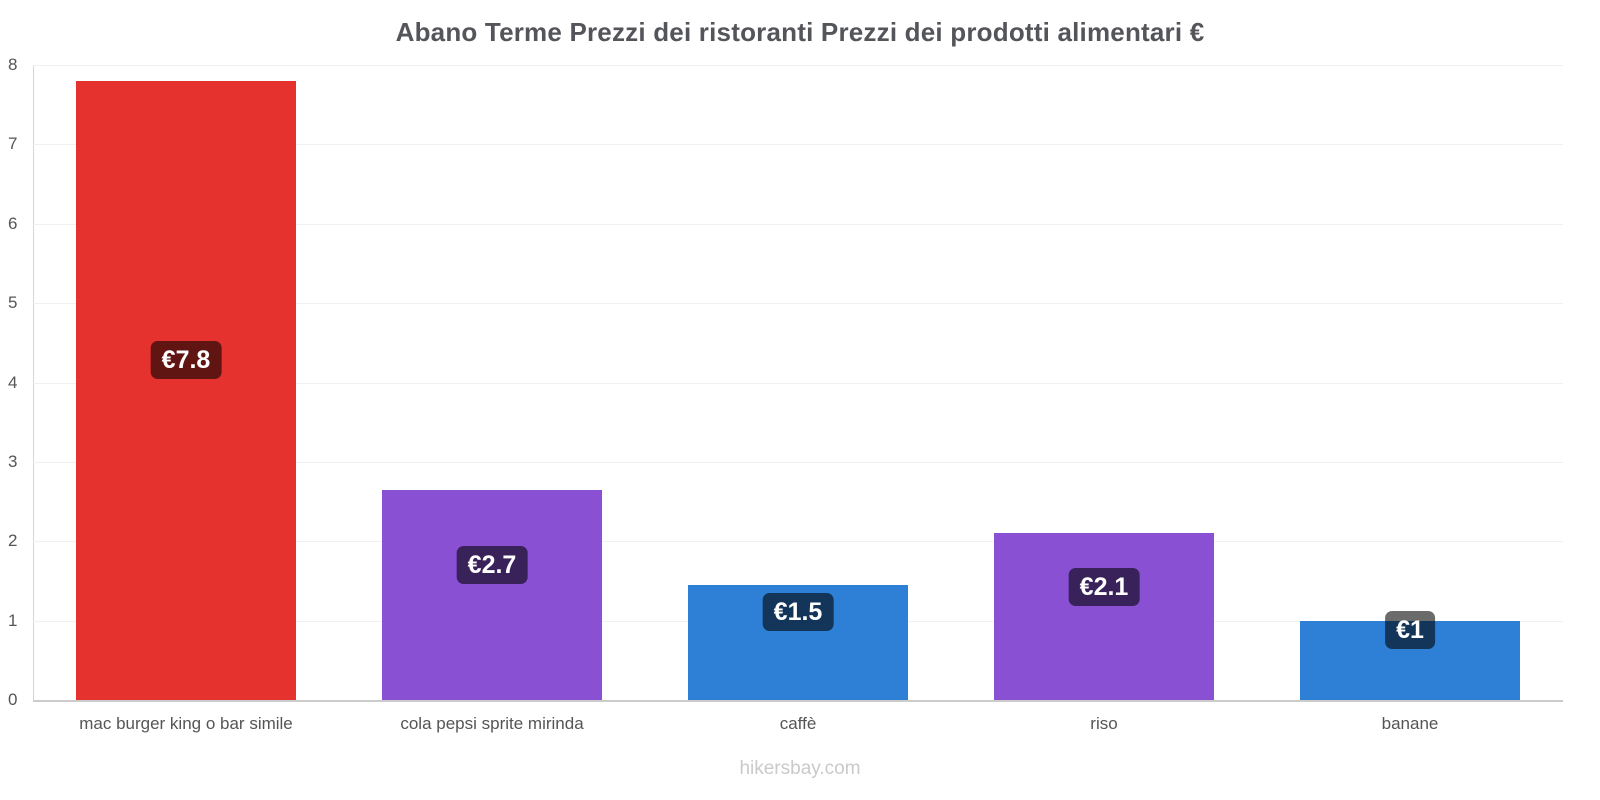  What do you see at coordinates (186, 723) in the screenshot?
I see `category-label: mac burger king o bar simile` at bounding box center [186, 723].